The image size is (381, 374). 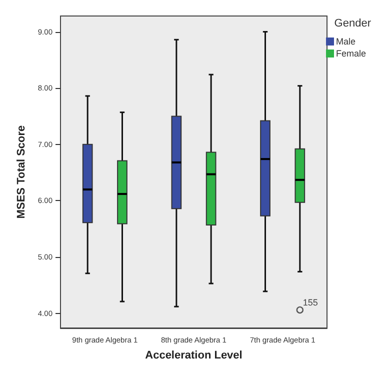 I want to click on x-axis-title: Acceleration Level, so click(x=193, y=356).